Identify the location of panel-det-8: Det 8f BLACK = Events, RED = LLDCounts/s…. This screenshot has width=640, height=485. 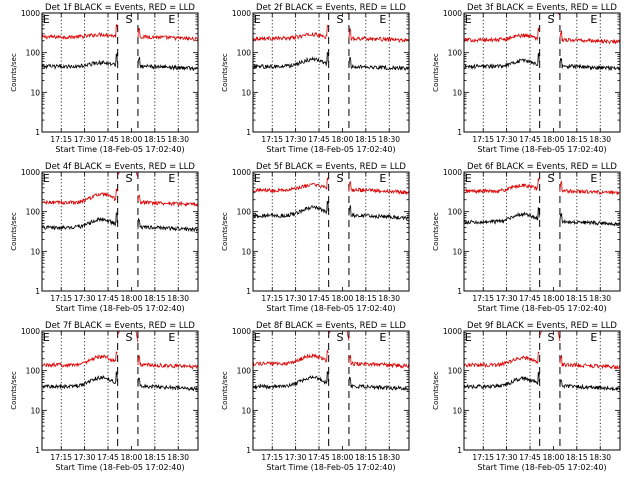
(315, 396).